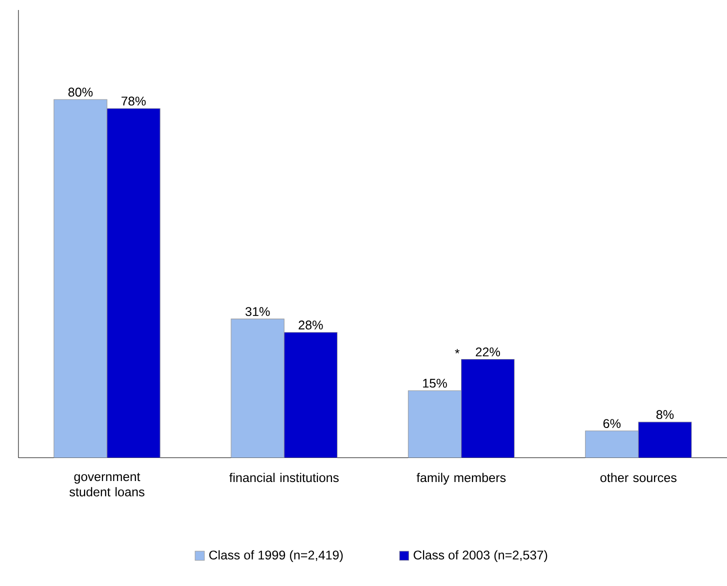  Describe the element at coordinates (435, 383) in the screenshot. I see `data-label: 15%` at that location.